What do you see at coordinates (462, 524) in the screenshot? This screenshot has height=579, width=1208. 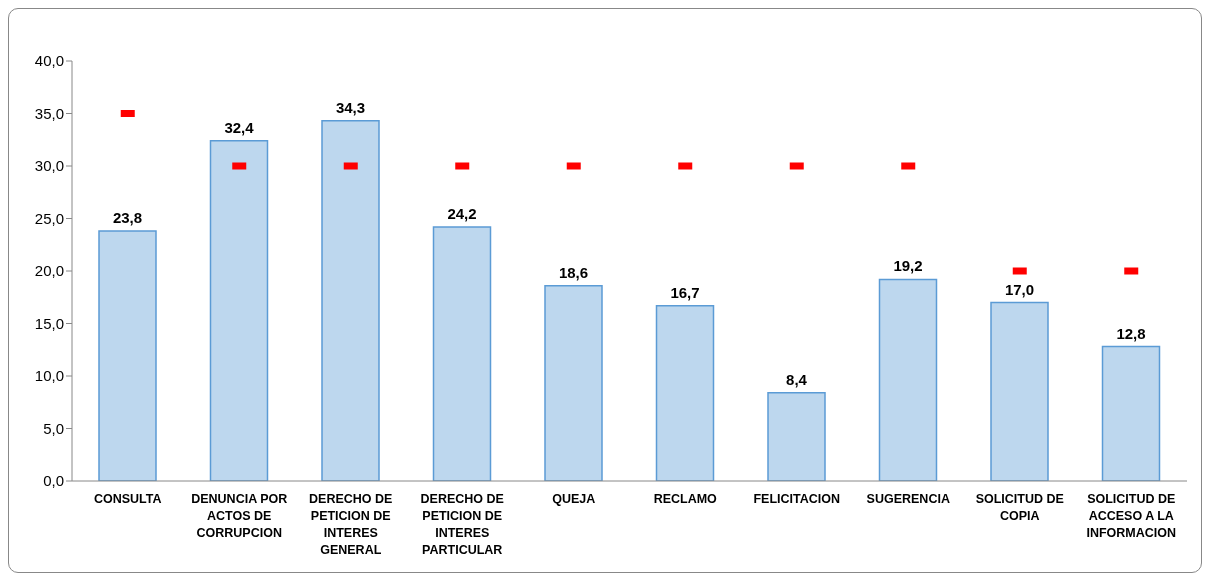 I see `x-tick-label: DERECHO DE PETICION DE INTERES PARTICULAR` at bounding box center [462, 524].